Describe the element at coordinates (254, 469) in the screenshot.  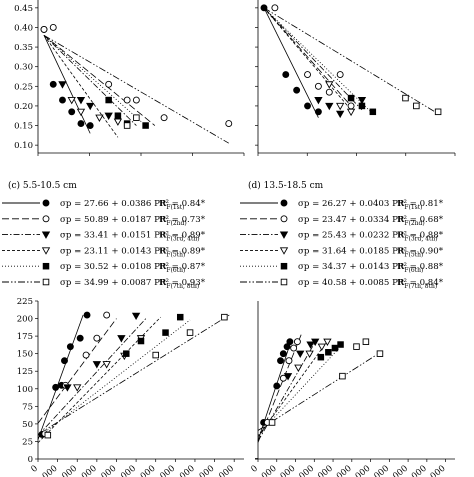
I see `bottom-right-x-tick-label: 0` at that location.